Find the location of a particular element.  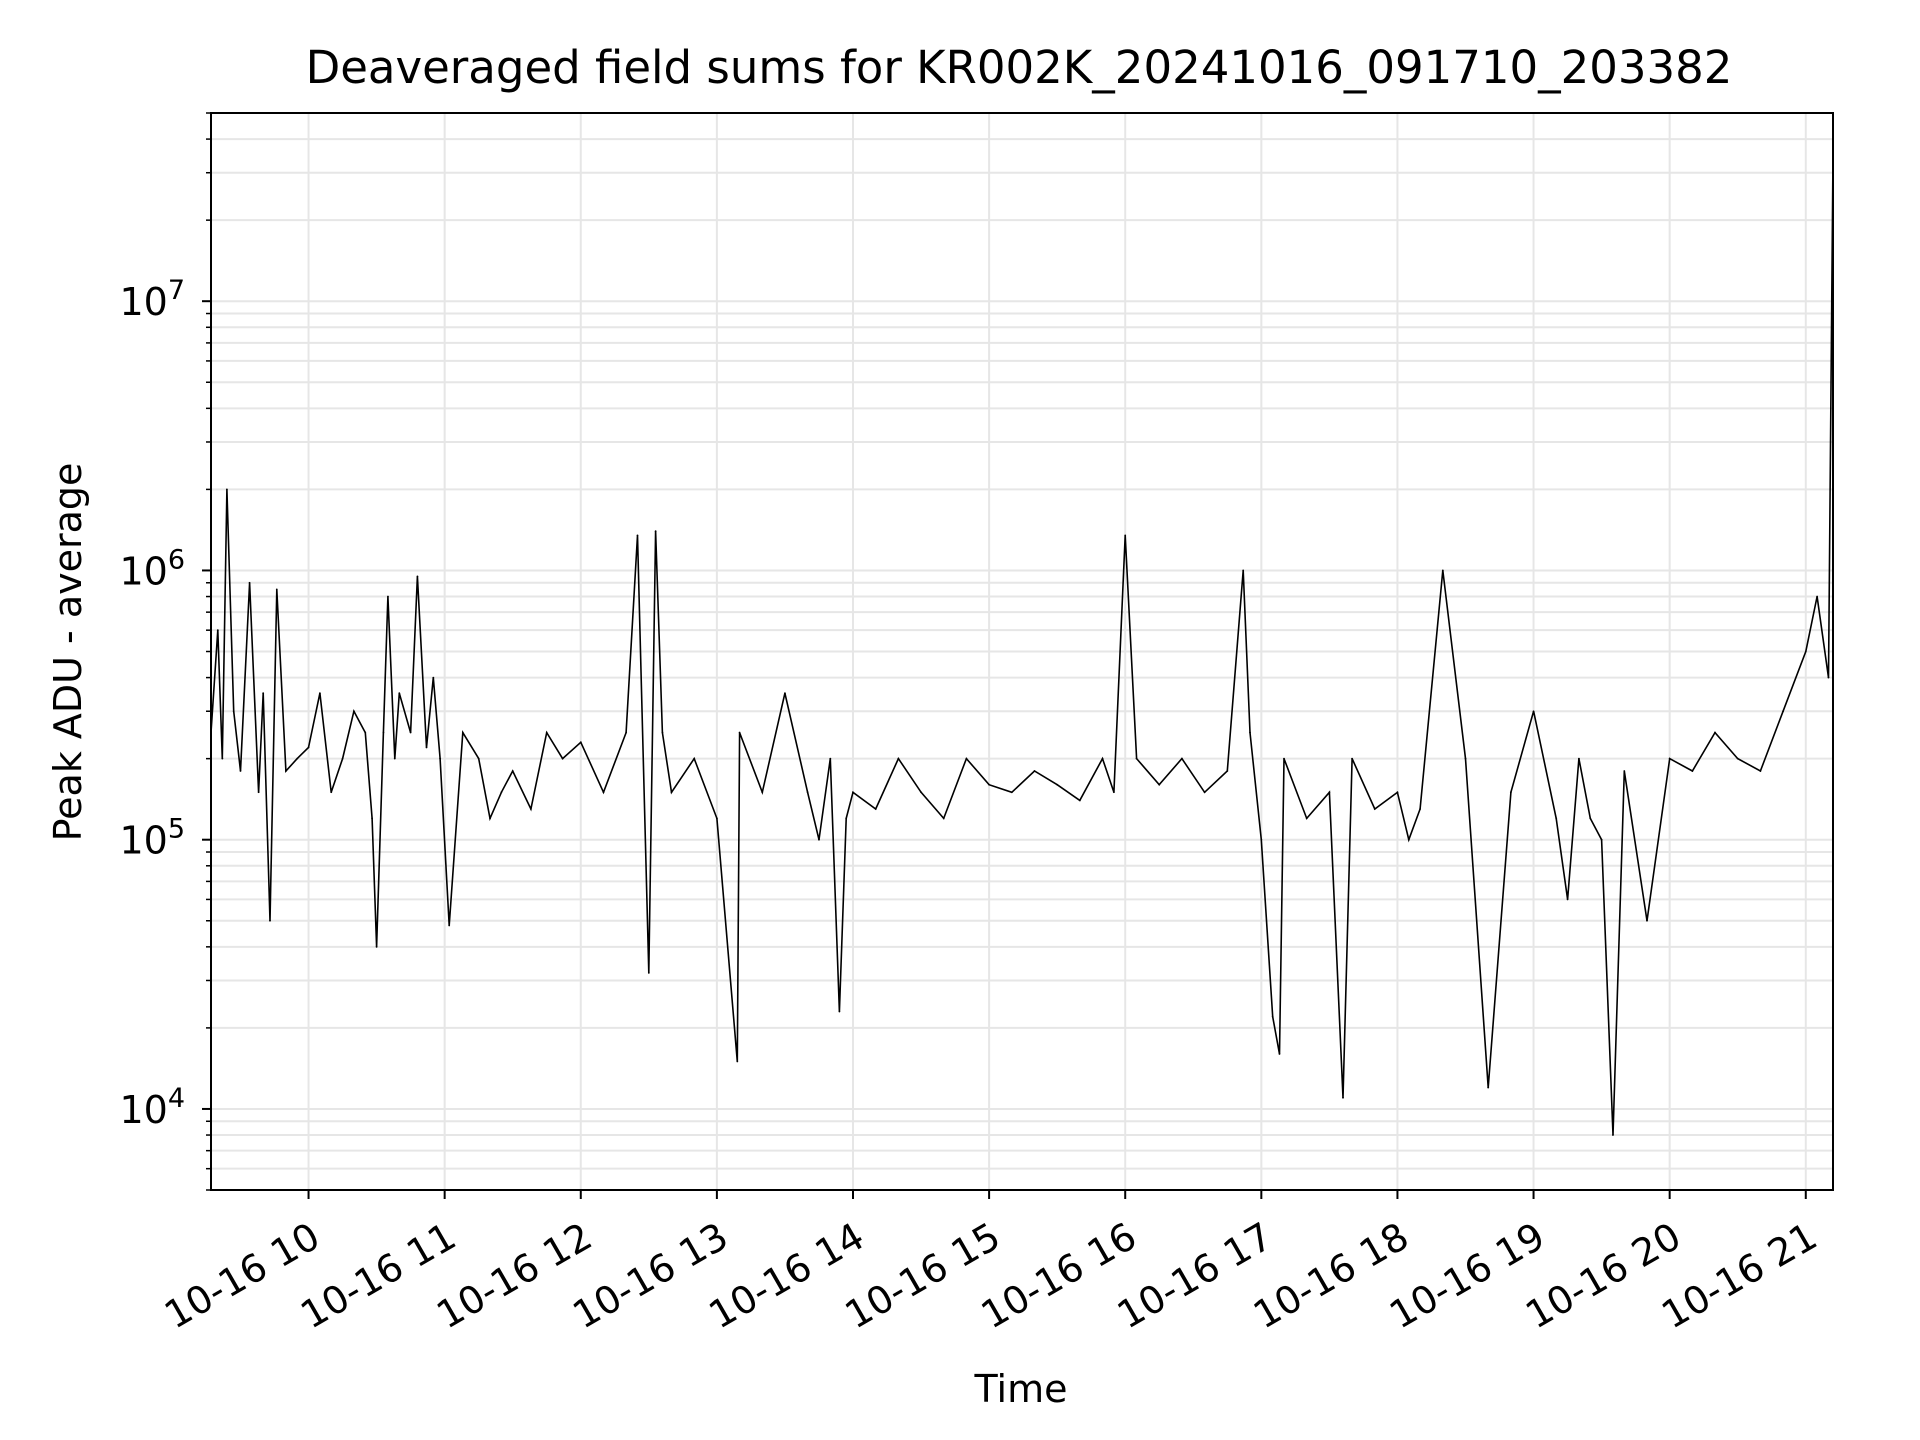

y-axis: 104 105 106 107 is located at coordinates (165, 651).